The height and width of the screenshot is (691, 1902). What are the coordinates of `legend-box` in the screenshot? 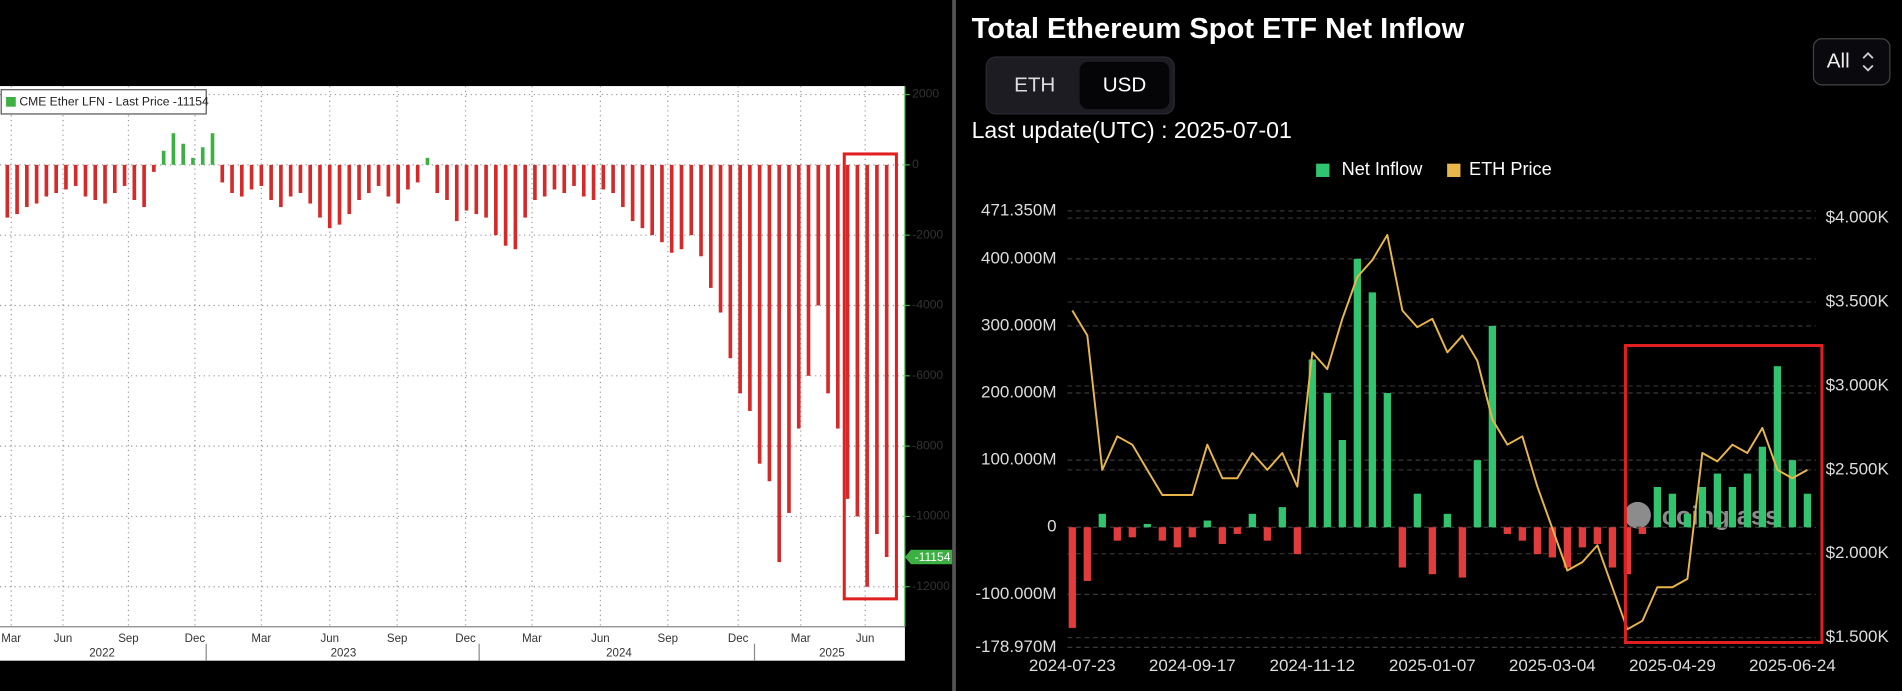 It's located at (103, 102).